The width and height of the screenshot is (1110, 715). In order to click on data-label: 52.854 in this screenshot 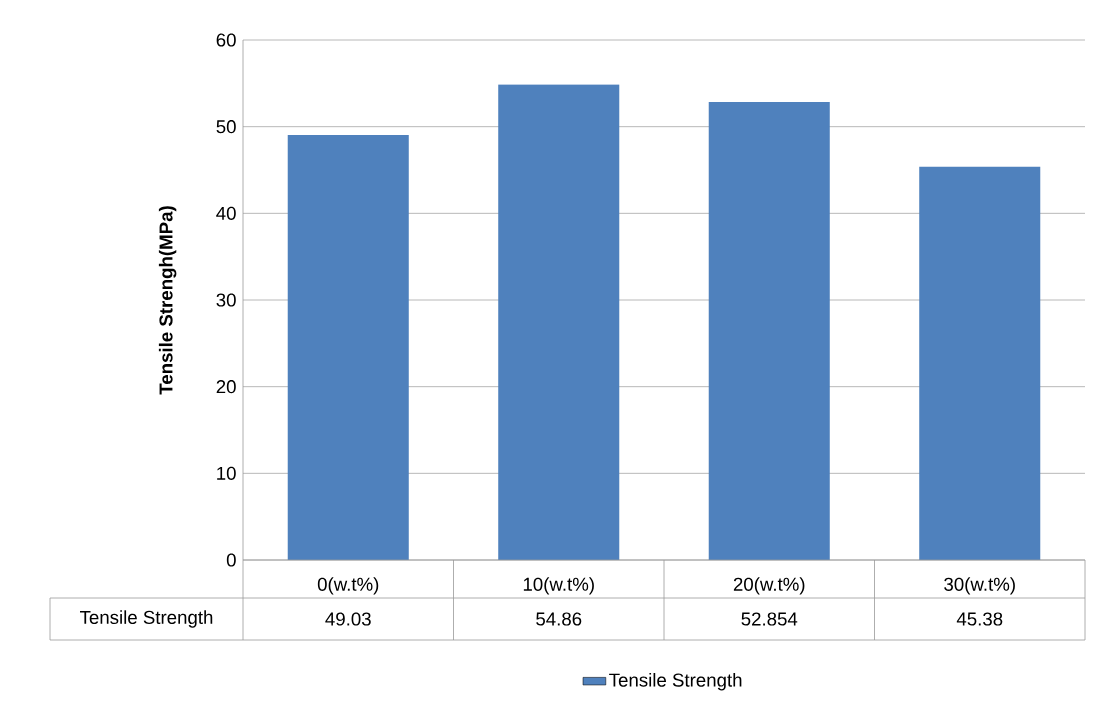, I will do `click(769, 619)`.